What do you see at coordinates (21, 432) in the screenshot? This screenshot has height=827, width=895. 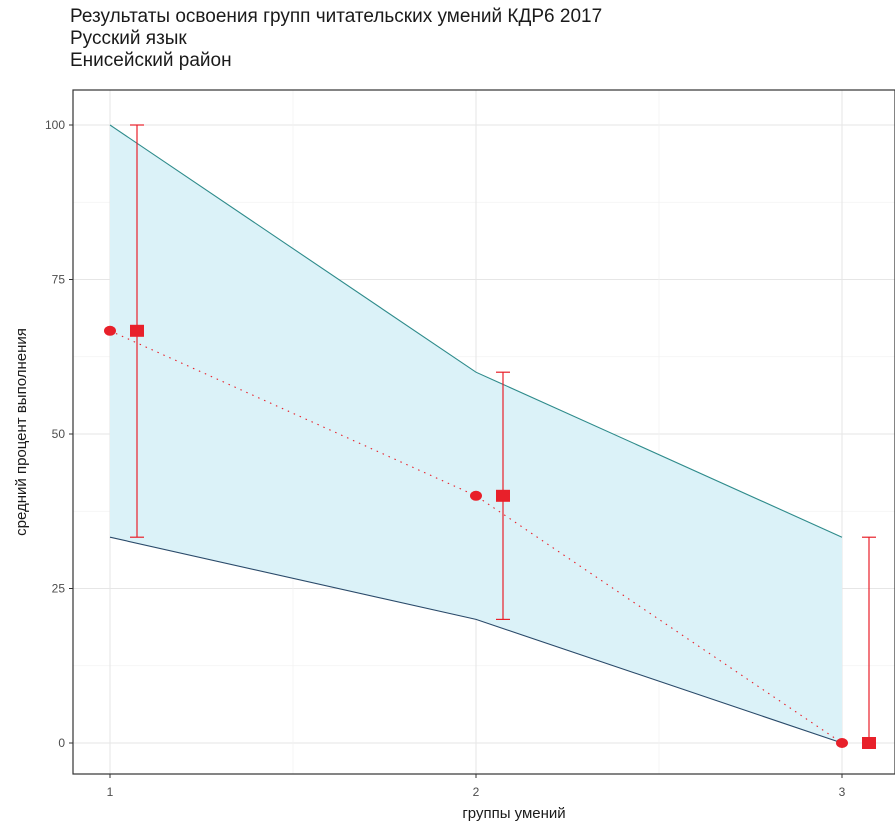 I see `y-axis-title: средний процент выполнения` at bounding box center [21, 432].